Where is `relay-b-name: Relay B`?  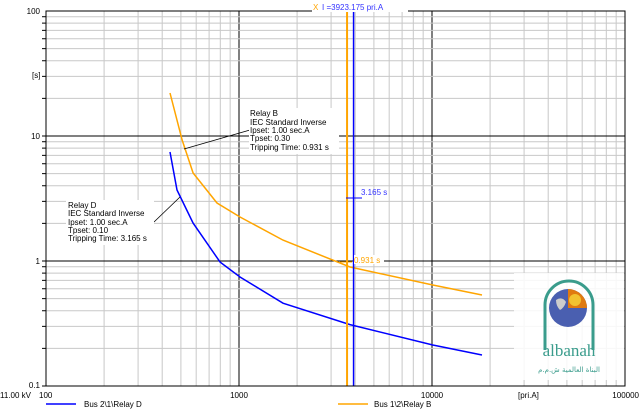
relay-b-name: Relay B is located at coordinates (264, 113).